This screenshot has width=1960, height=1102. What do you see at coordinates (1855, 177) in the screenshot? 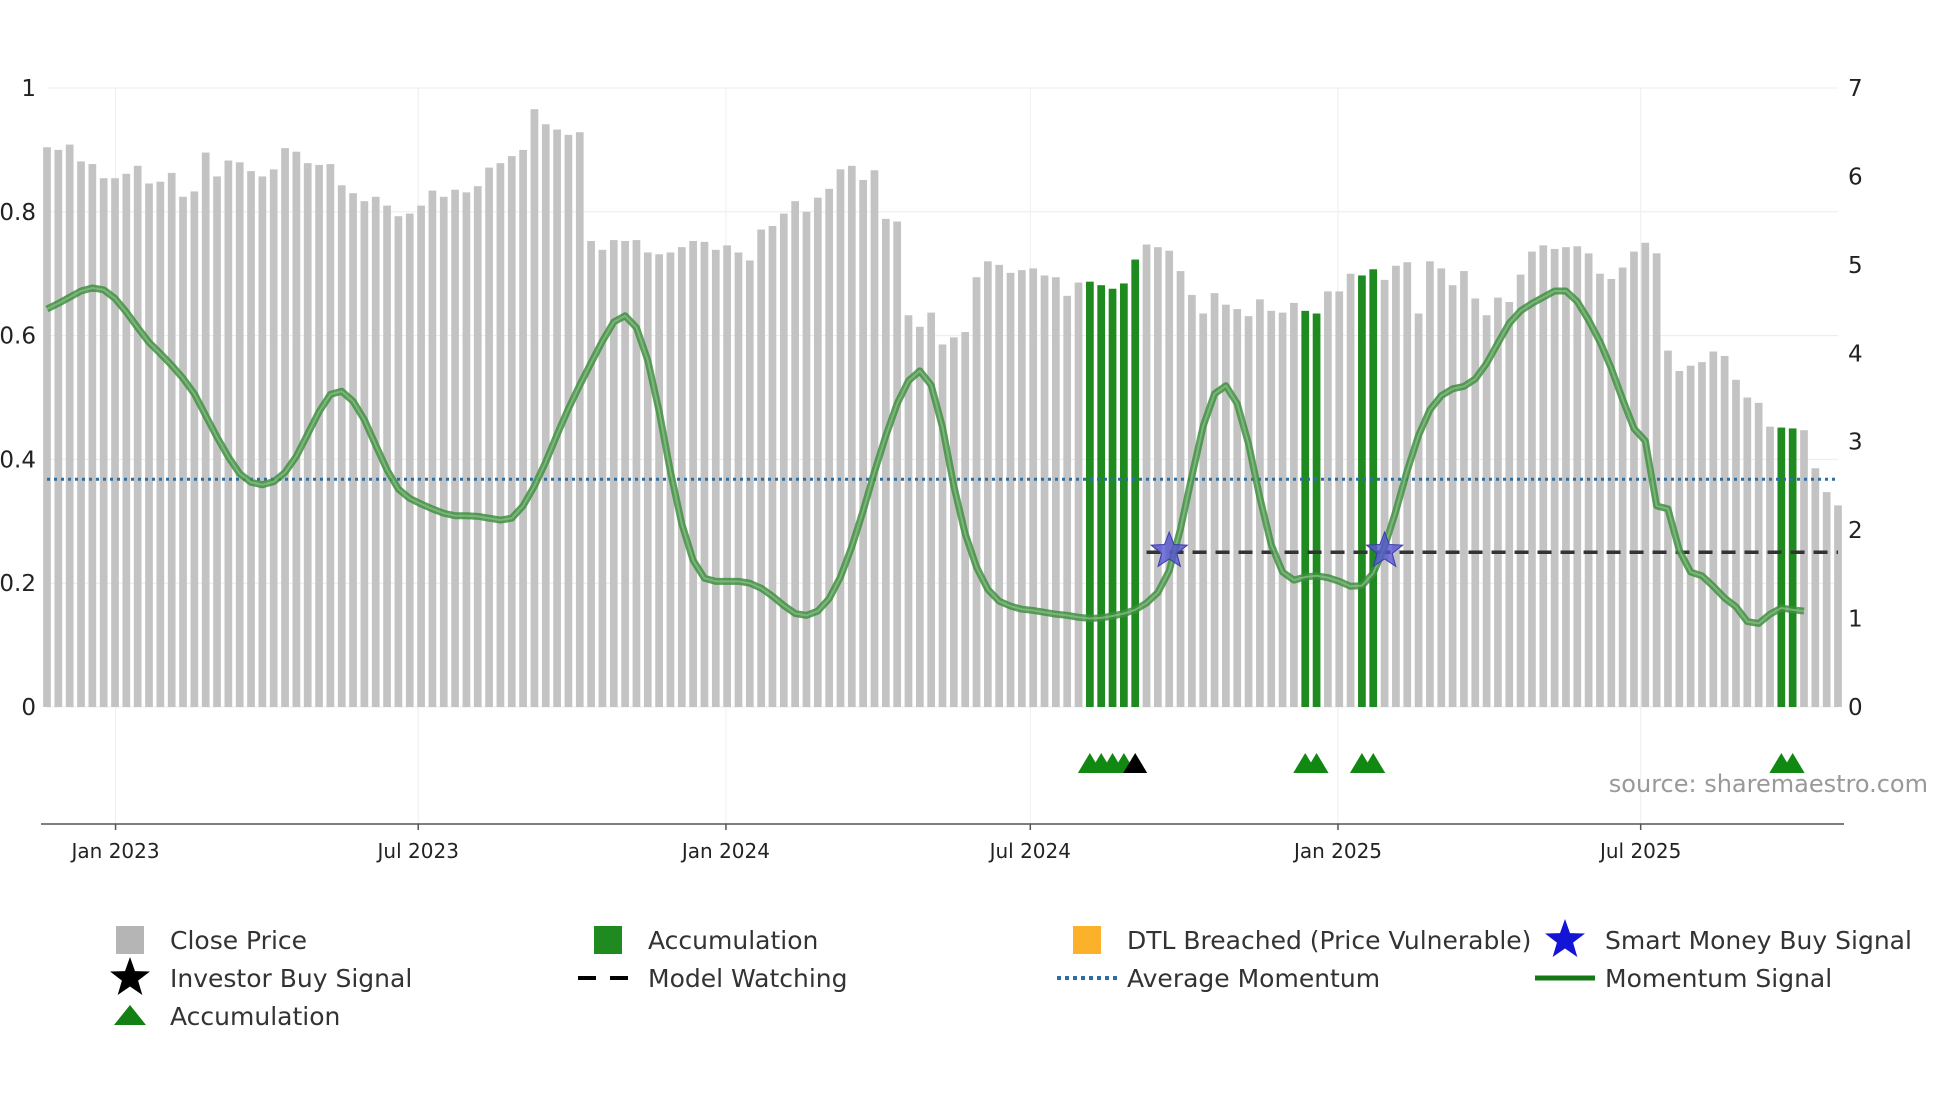
I see `right-tick-label: 6` at bounding box center [1855, 177].